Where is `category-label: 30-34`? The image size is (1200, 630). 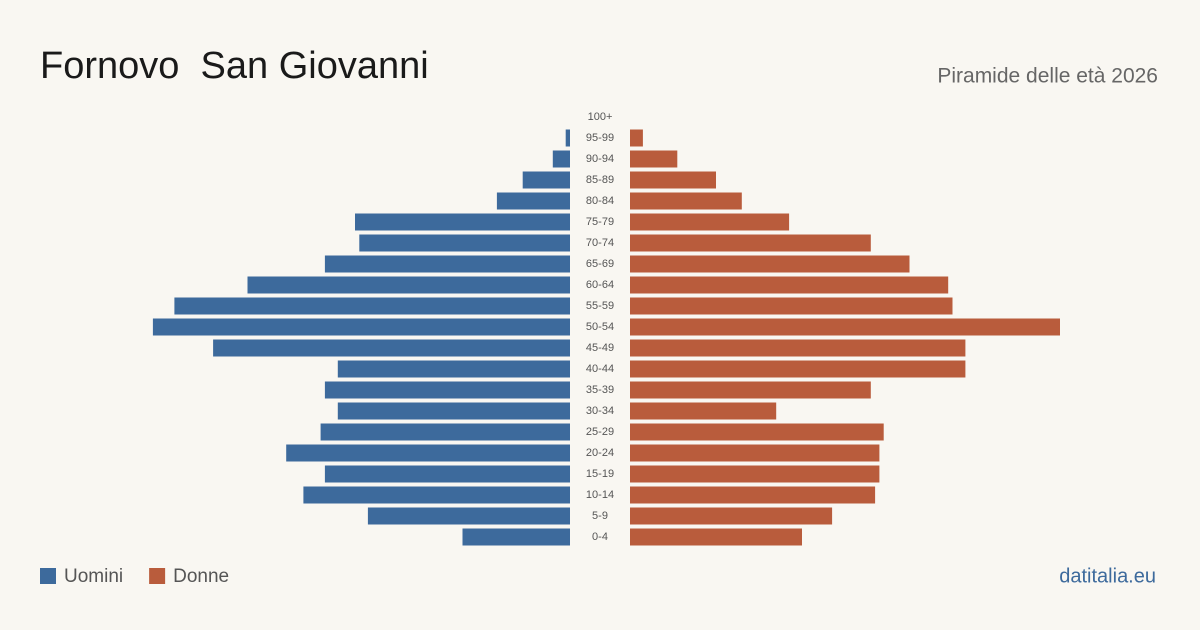
category-label: 30-34 is located at coordinates (600, 411).